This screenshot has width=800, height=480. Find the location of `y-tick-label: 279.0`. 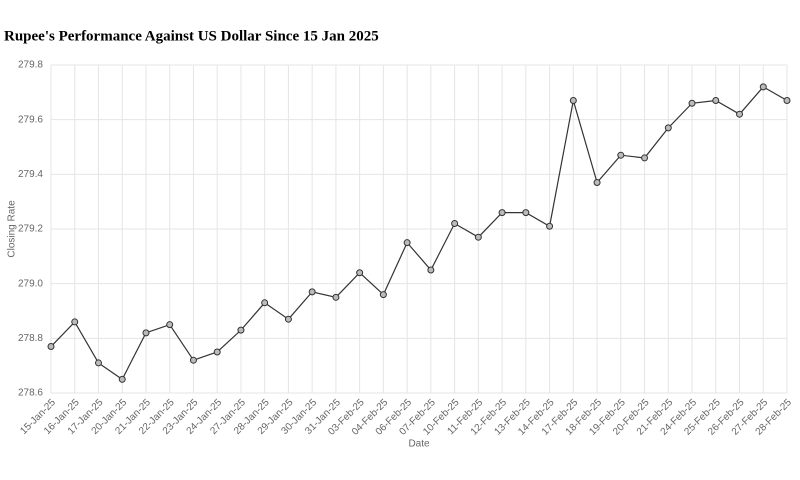

y-tick-label: 279.0 is located at coordinates (30, 283).